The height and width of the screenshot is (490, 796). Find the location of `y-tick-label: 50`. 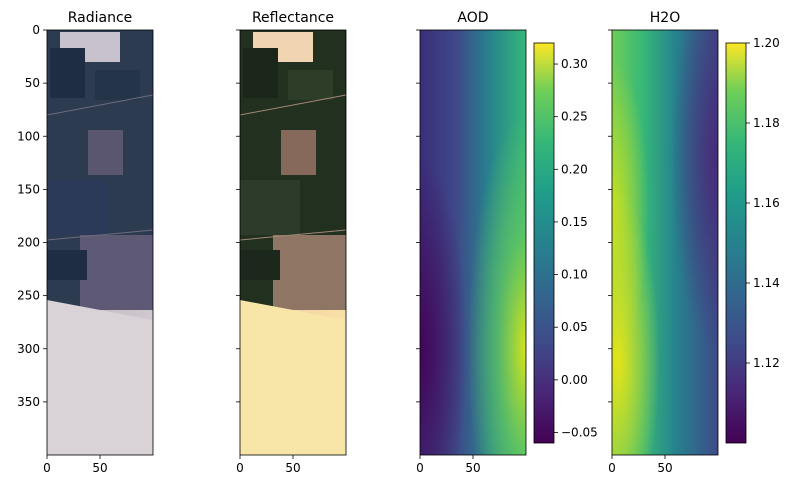

y-tick-label: 50 is located at coordinates (32, 83).